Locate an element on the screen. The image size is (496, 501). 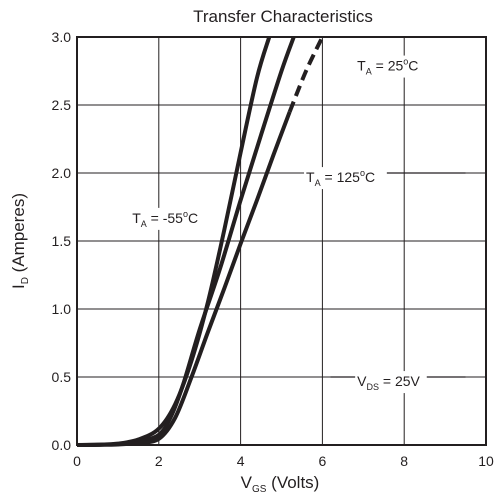
ann-125-label: TA = 125oC is located at coordinates (340, 178).